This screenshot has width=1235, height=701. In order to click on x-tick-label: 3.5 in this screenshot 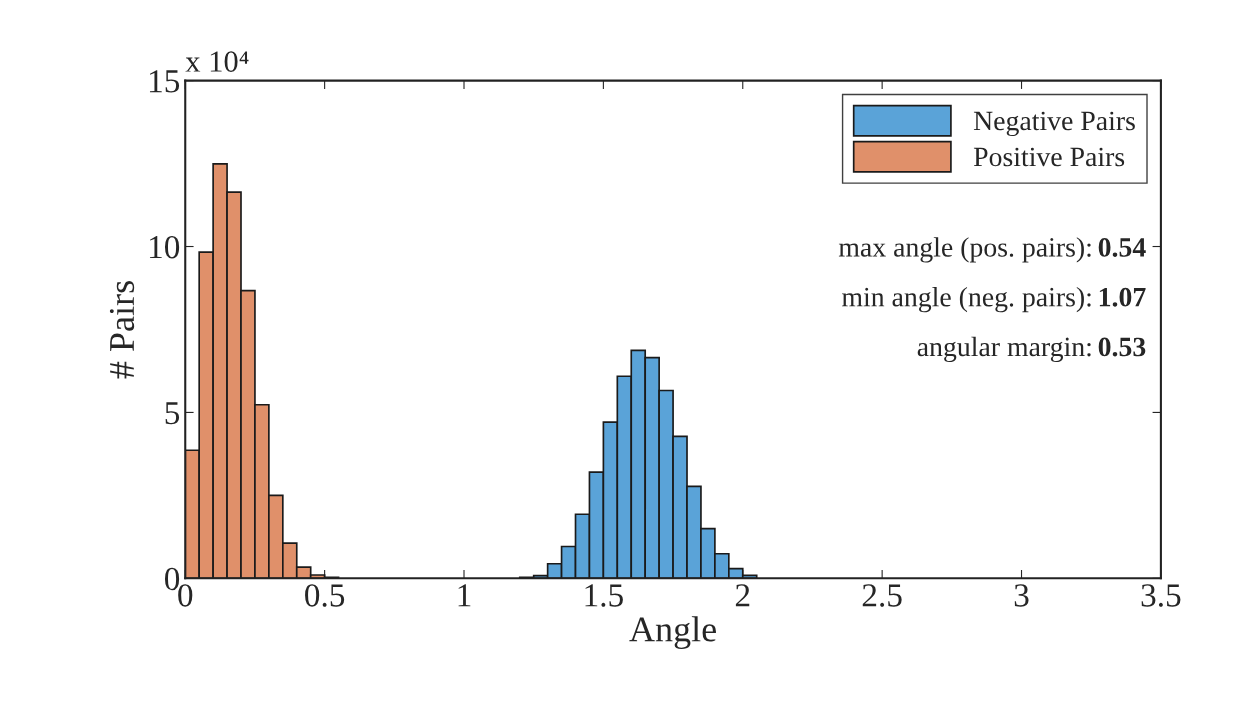, I will do `click(1161, 595)`.